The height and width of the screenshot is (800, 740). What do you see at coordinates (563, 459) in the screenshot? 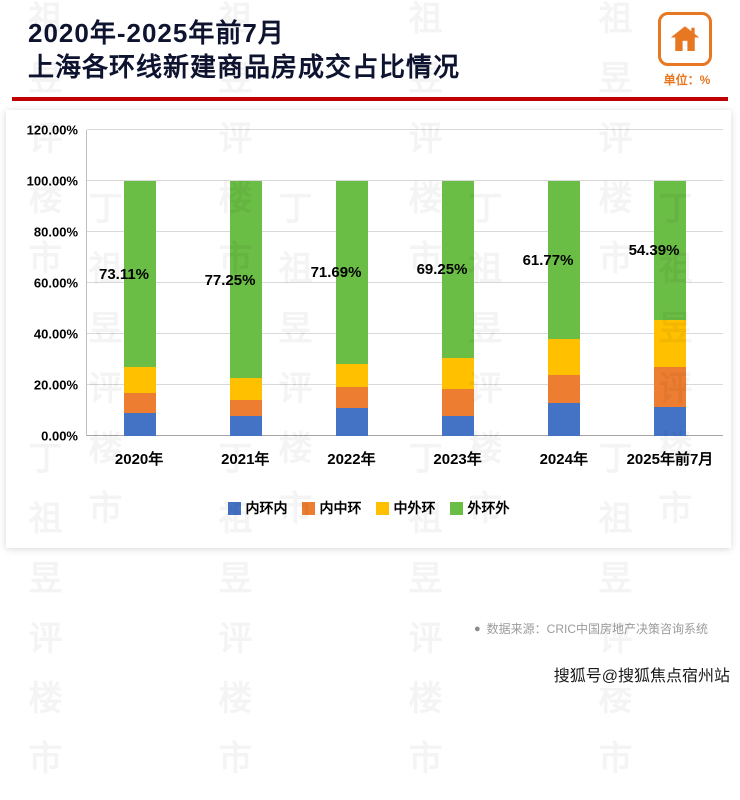
I see `x-tick-label: 2024年` at bounding box center [563, 459].